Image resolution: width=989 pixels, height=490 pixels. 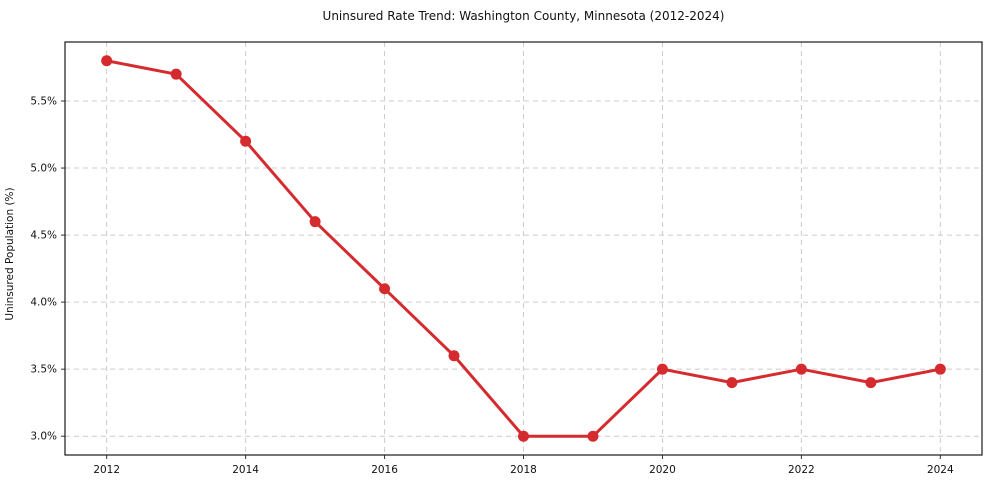 I want to click on data-point-2013, so click(x=176, y=74).